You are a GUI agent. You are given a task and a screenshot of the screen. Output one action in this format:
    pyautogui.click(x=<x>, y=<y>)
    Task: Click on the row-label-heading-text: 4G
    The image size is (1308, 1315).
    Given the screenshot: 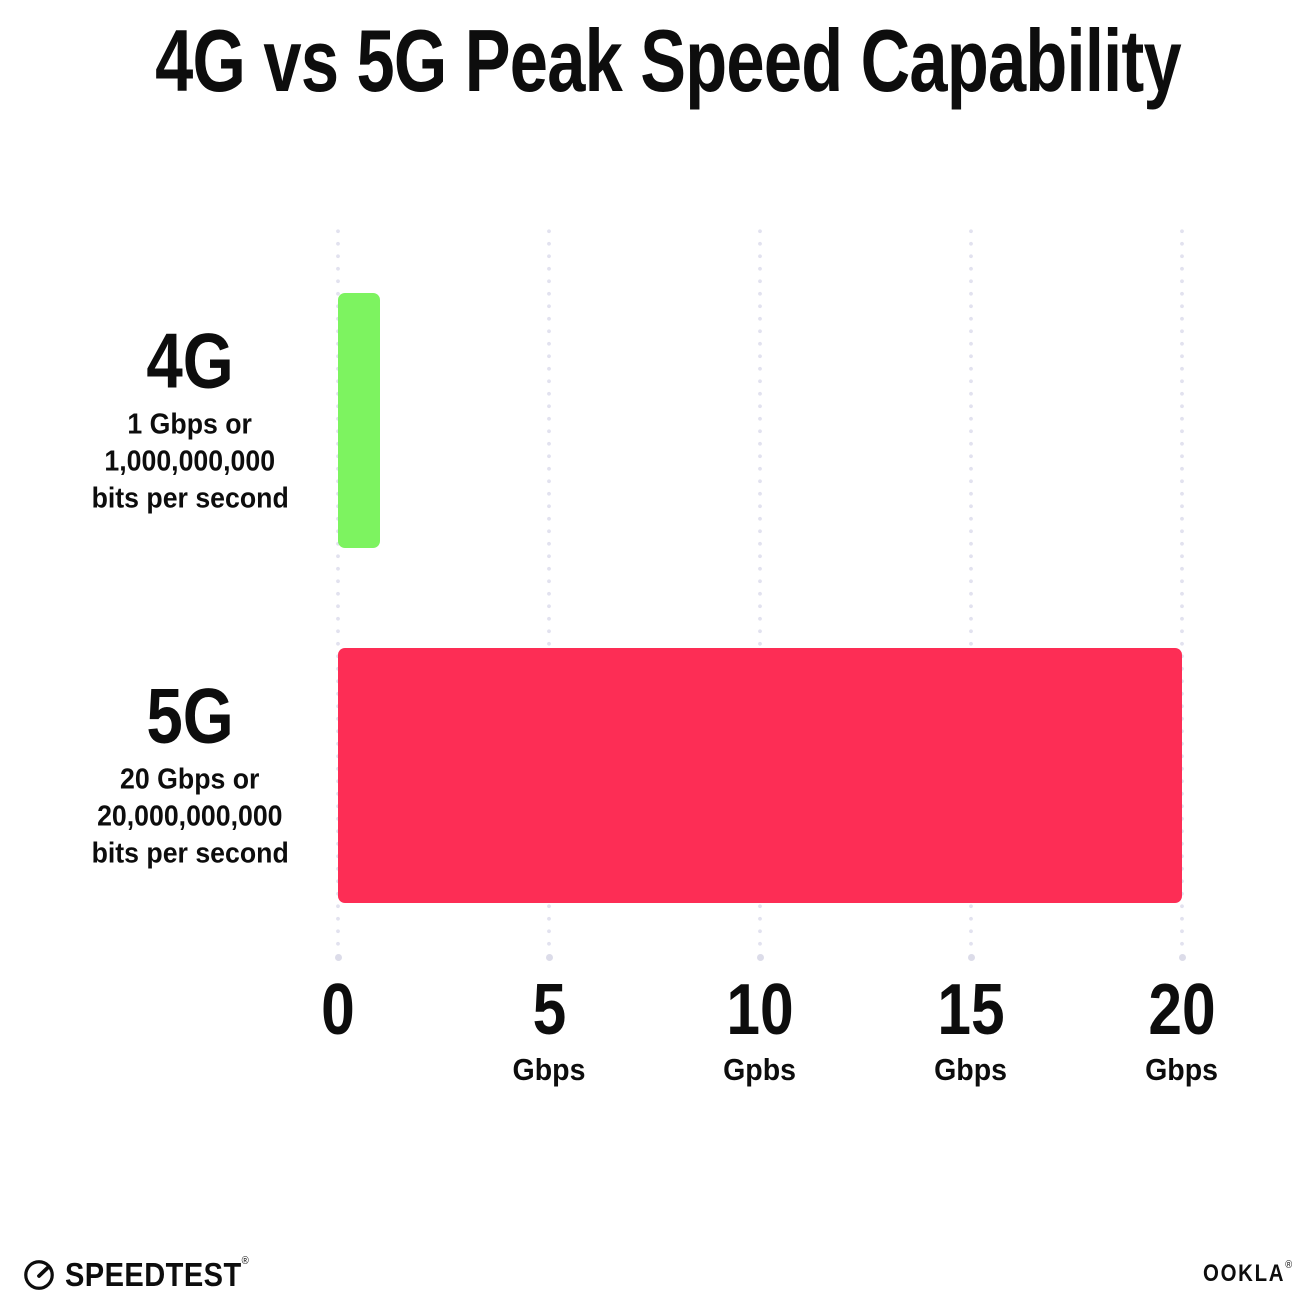 What is the action you would take?
    pyautogui.click(x=190, y=360)
    